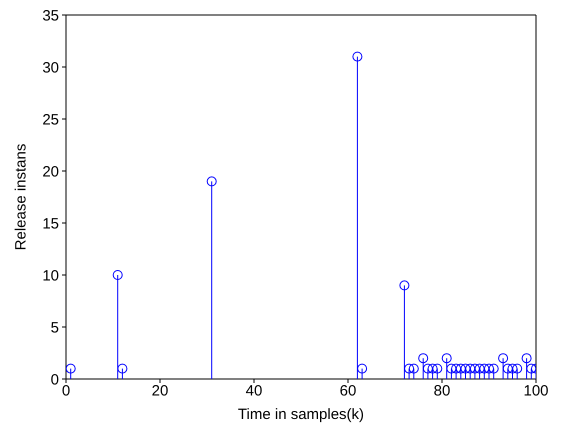 The image size is (565, 433). What do you see at coordinates (50, 67) in the screenshot?
I see `y-tick-label: 30` at bounding box center [50, 67].